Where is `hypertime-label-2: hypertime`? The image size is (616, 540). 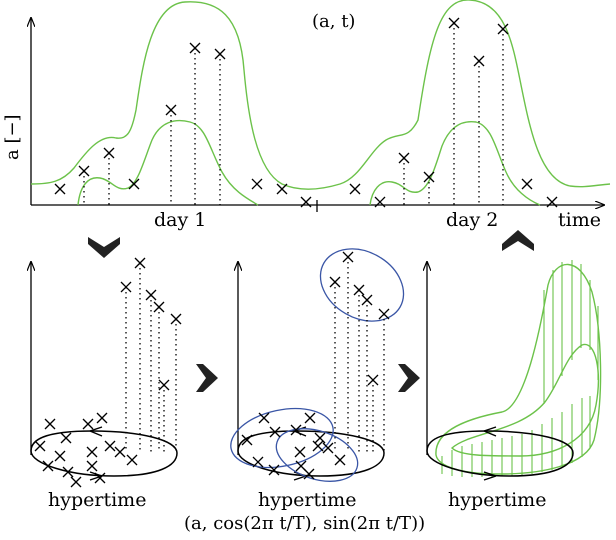
hypertime-label-2: hypertime is located at coordinates (307, 500).